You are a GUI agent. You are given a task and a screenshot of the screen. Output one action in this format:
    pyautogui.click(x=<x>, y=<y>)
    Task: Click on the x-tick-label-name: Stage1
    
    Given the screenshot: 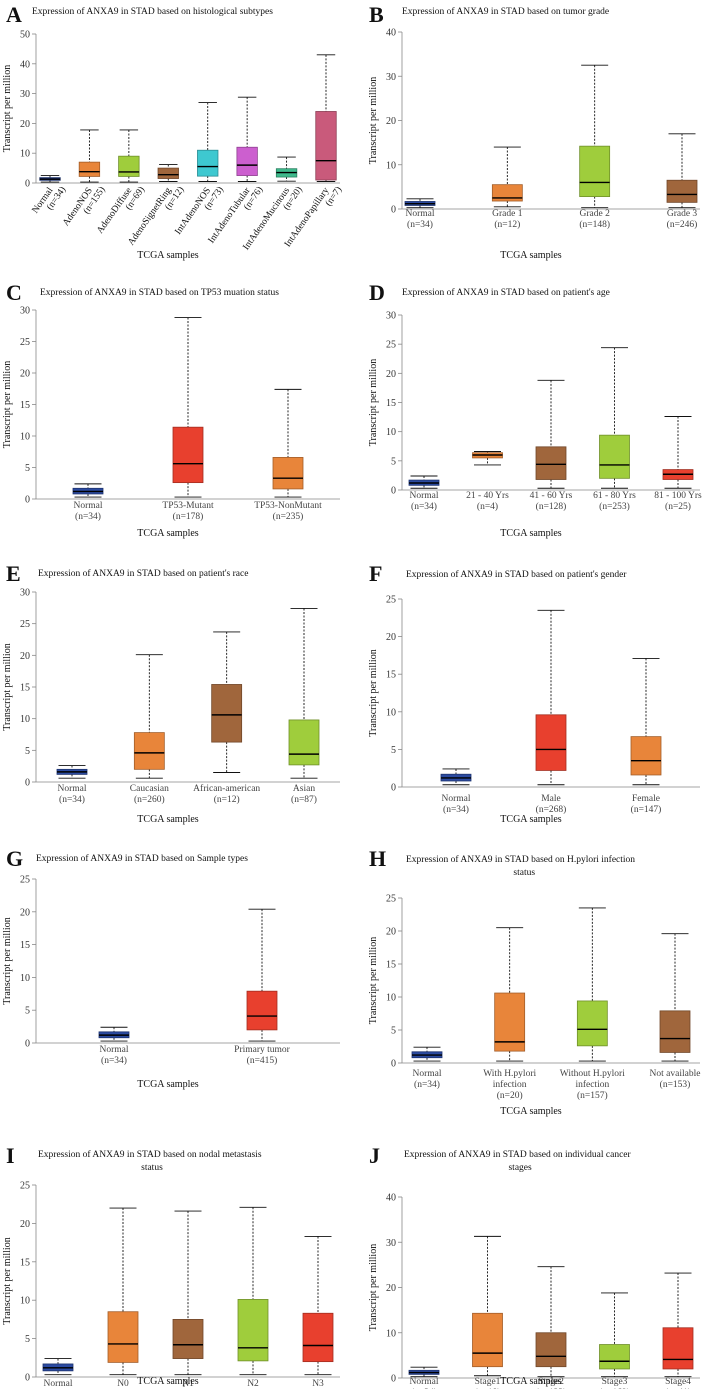 What is the action you would take?
    pyautogui.click(x=488, y=1382)
    